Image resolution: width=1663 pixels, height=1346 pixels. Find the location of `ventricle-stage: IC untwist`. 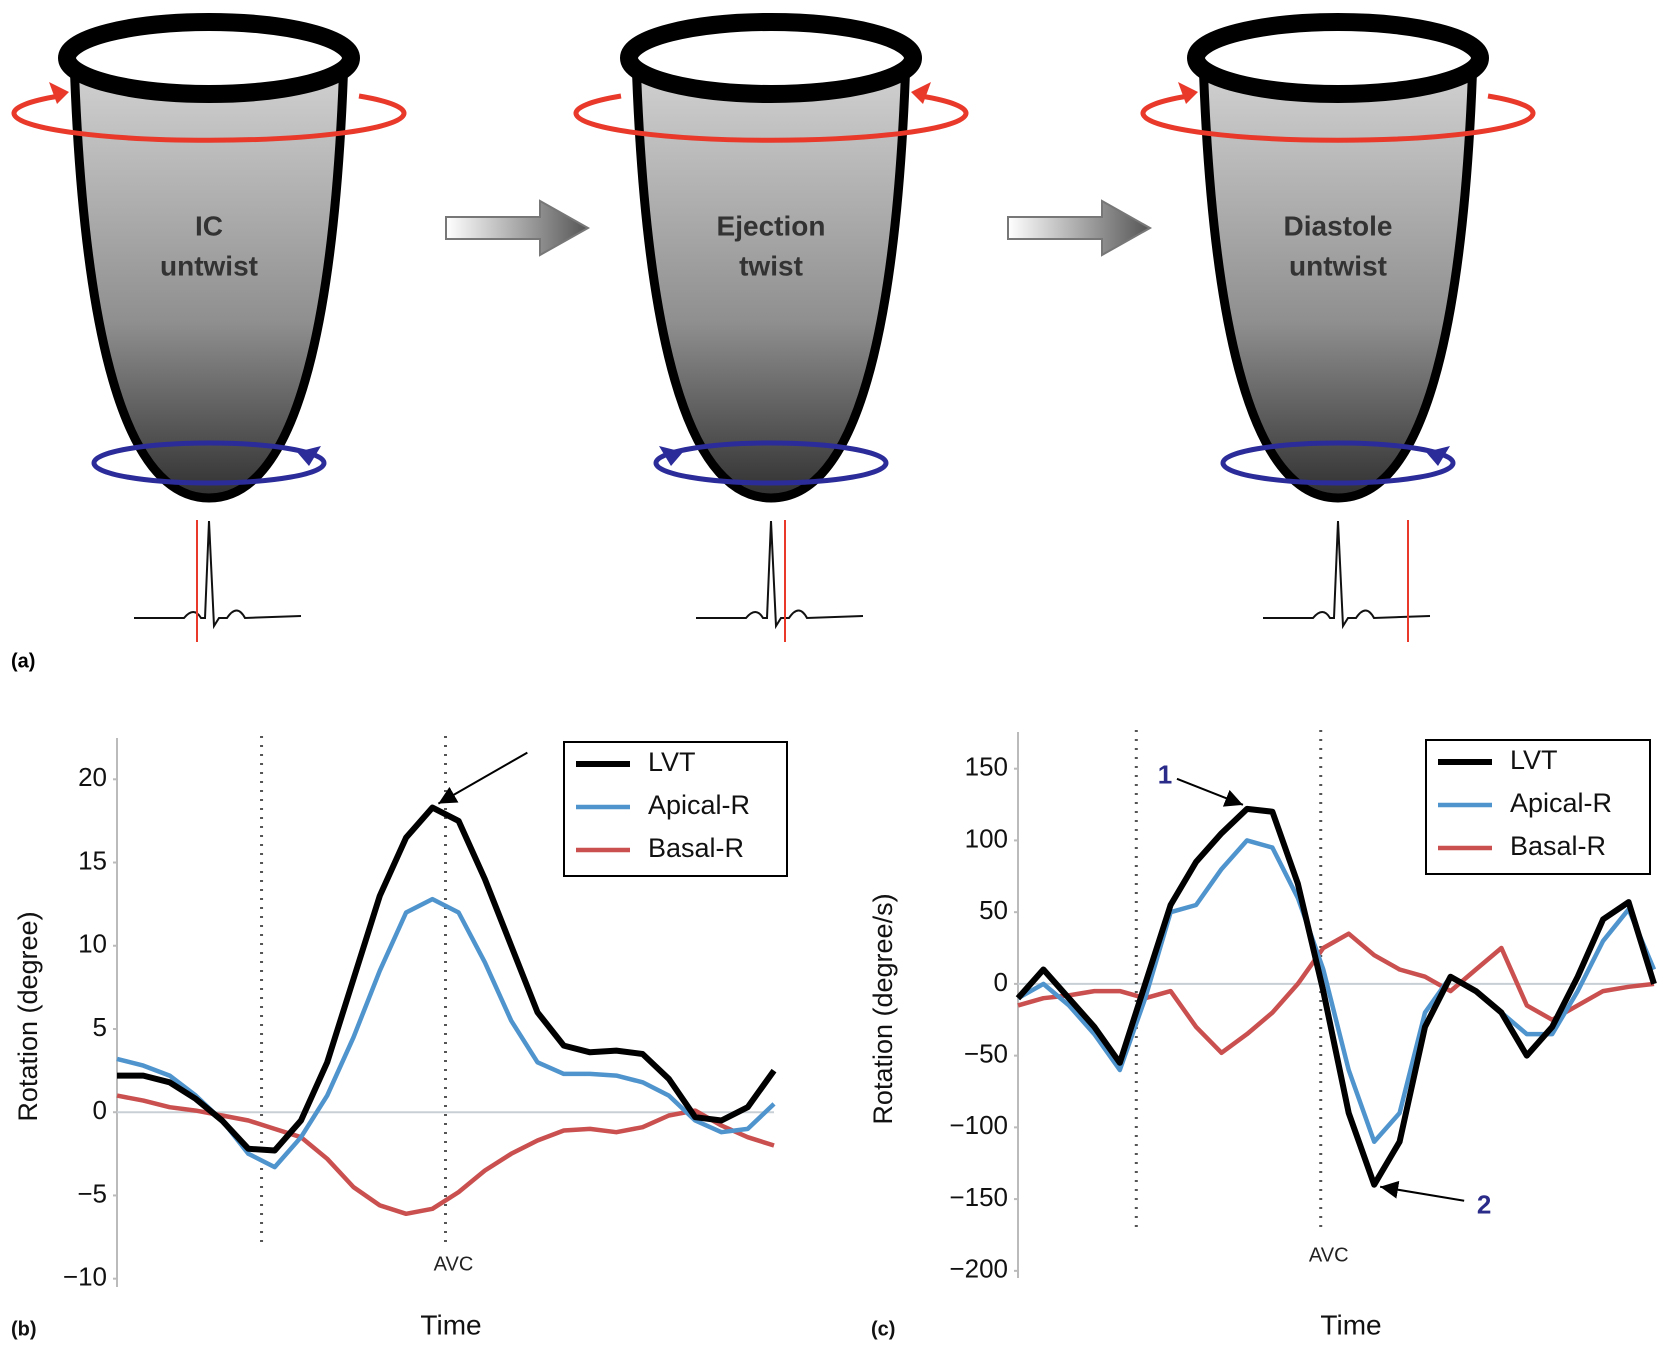

ventricle-stage: IC untwist is located at coordinates (209, 327).